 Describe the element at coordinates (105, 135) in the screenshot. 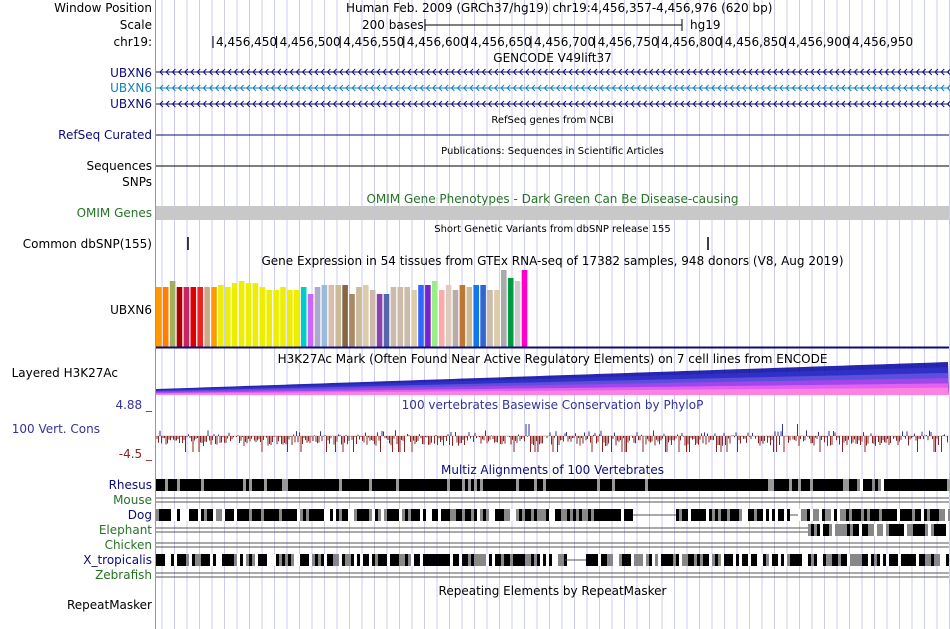

I see `refseq-track-label: RefSeq Curated` at that location.